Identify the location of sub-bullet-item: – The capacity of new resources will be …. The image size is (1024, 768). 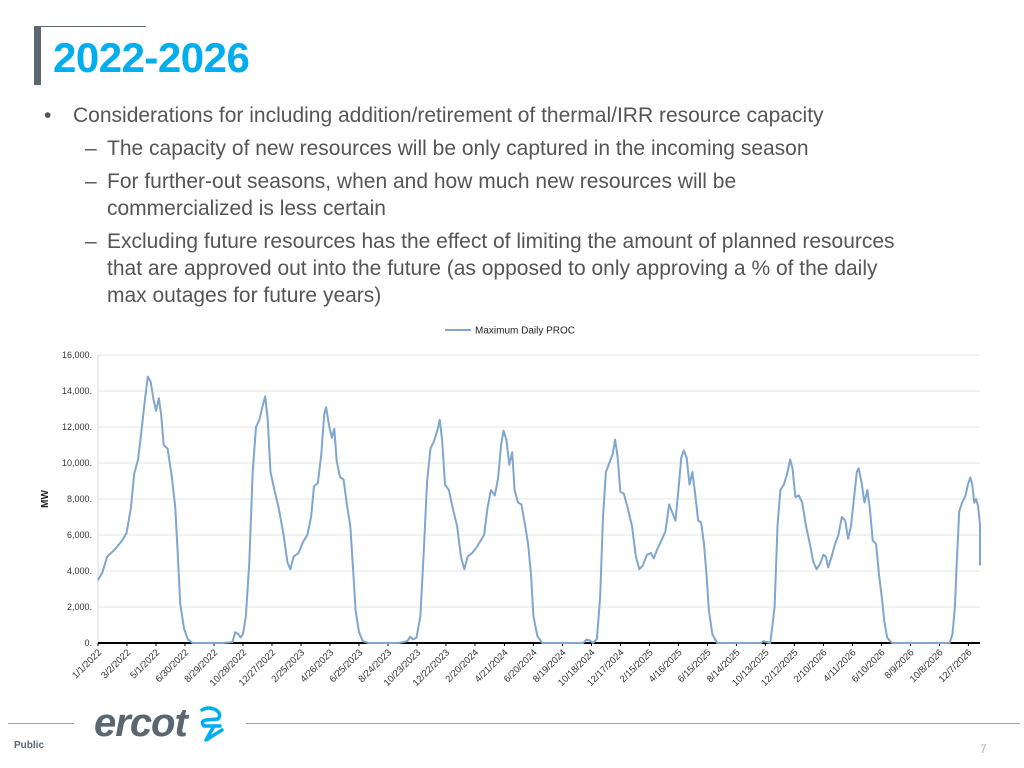
(509, 148).